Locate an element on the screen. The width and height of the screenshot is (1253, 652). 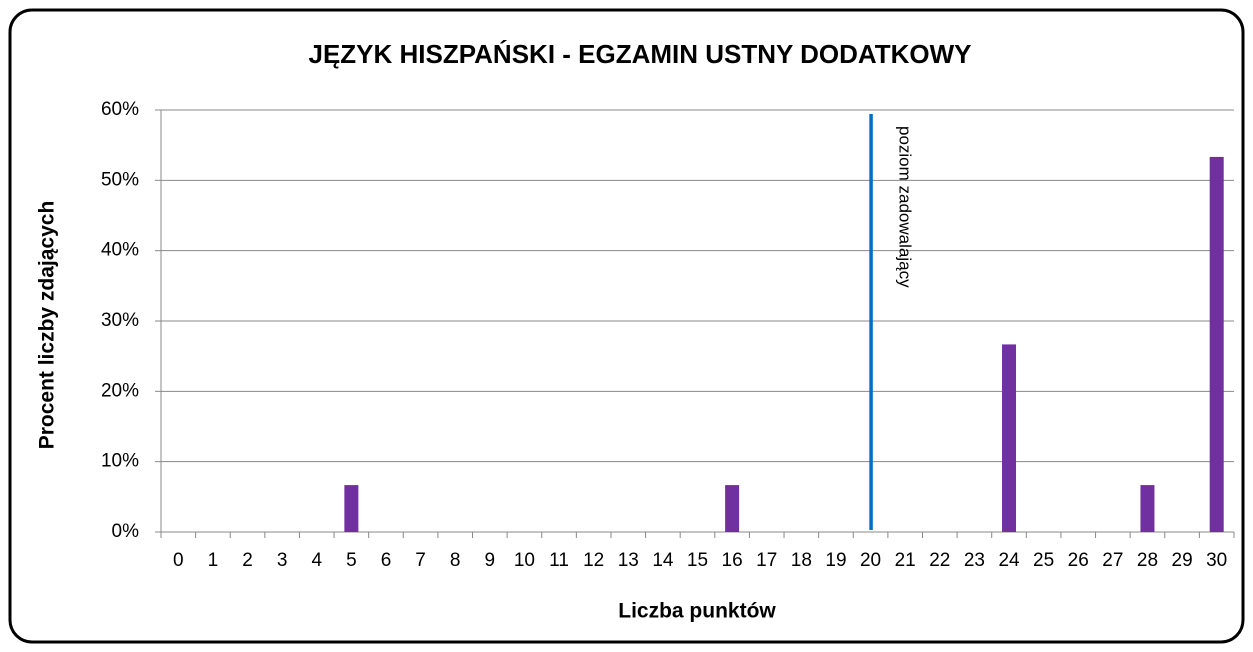
x-tick-label: 7 is located at coordinates (420, 560).